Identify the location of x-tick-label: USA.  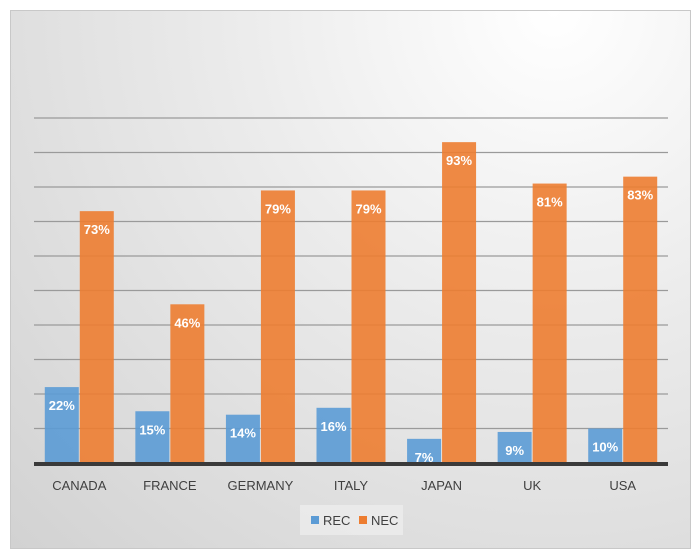
(622, 485).